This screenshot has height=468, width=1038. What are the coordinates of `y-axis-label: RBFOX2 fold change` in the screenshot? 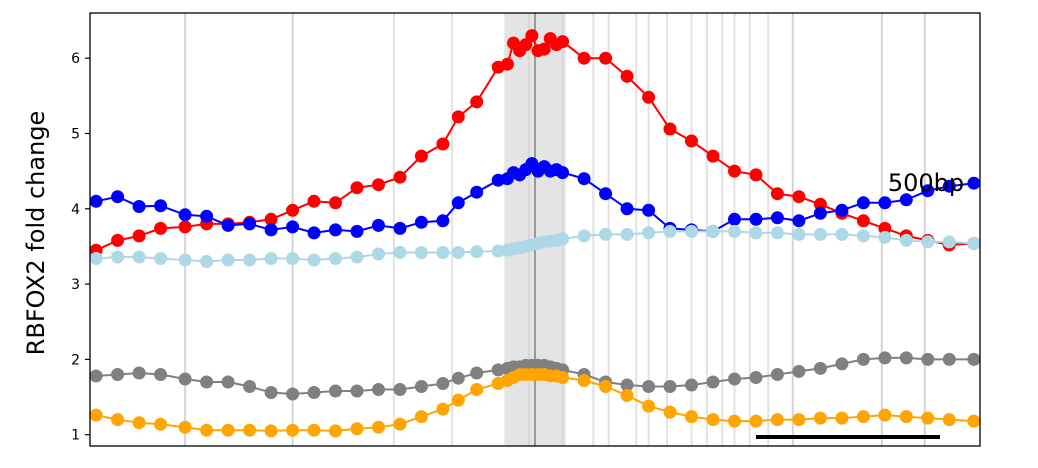 It's located at (36, 233).